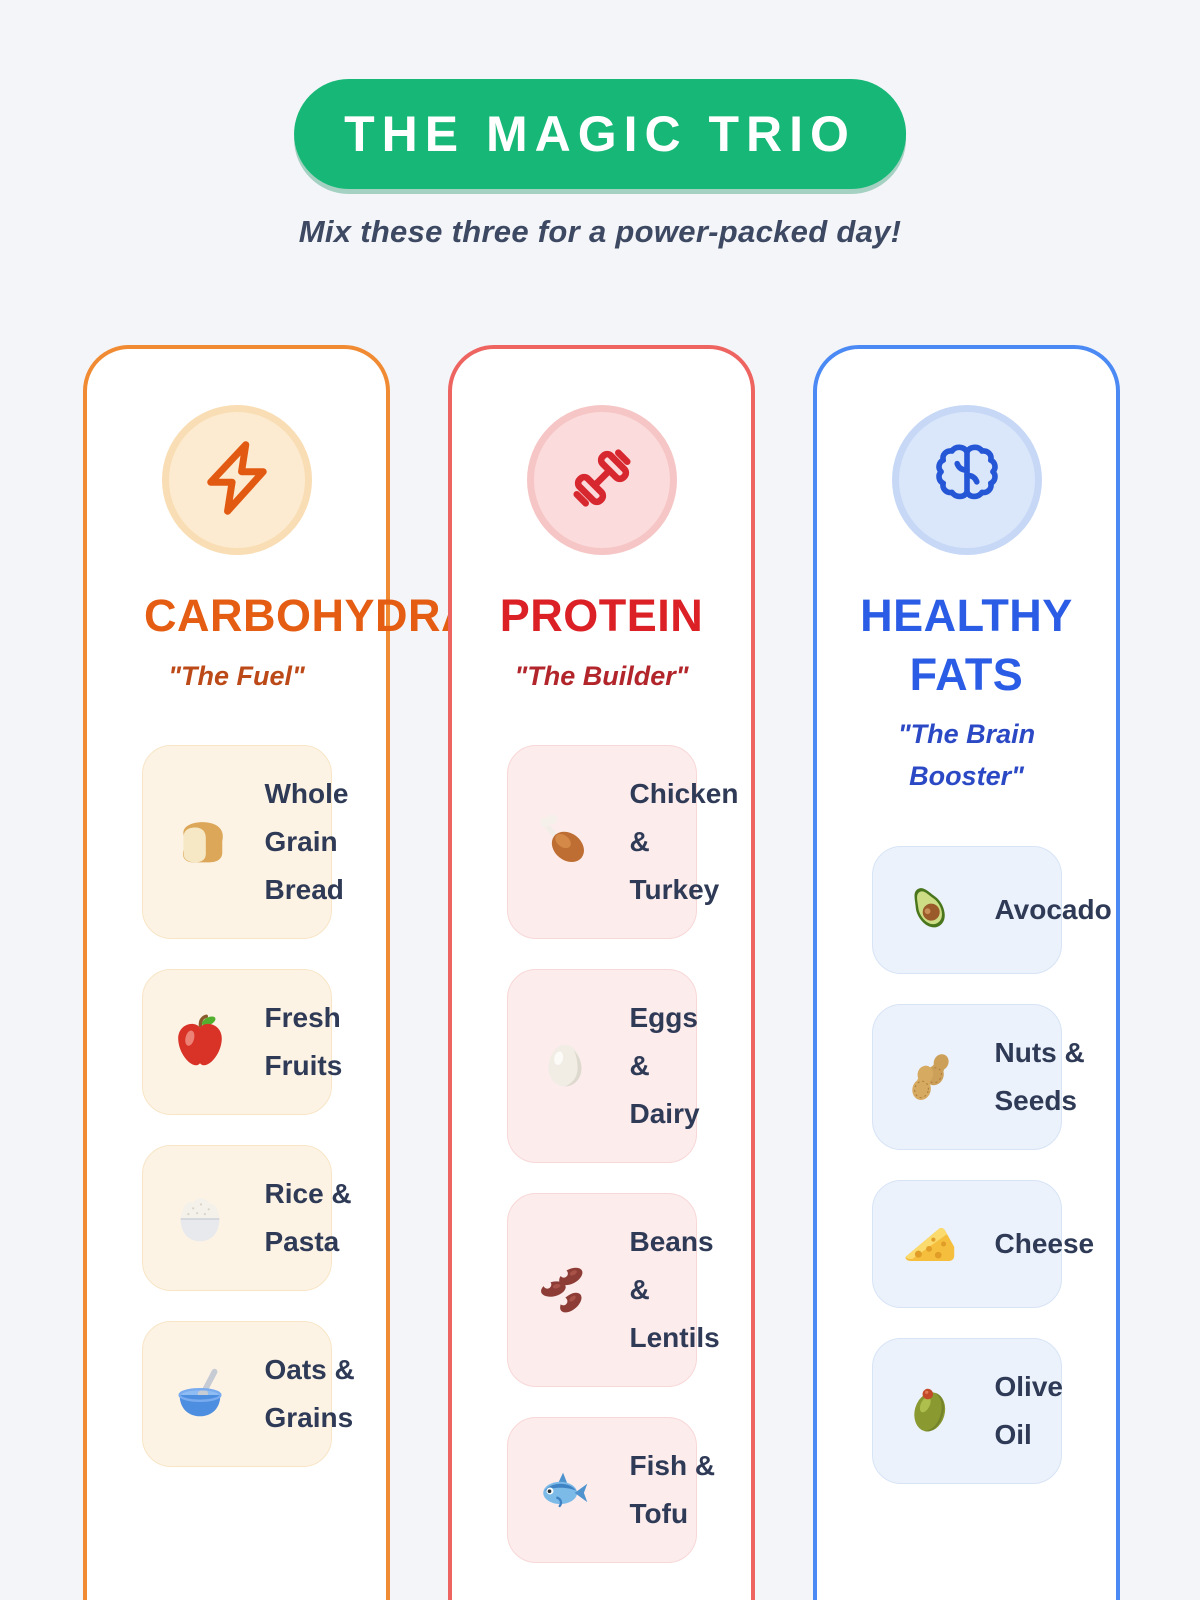 The width and height of the screenshot is (1200, 1600). What do you see at coordinates (966, 755) in the screenshot?
I see `column-subtitle: "The Brain Booster"` at bounding box center [966, 755].